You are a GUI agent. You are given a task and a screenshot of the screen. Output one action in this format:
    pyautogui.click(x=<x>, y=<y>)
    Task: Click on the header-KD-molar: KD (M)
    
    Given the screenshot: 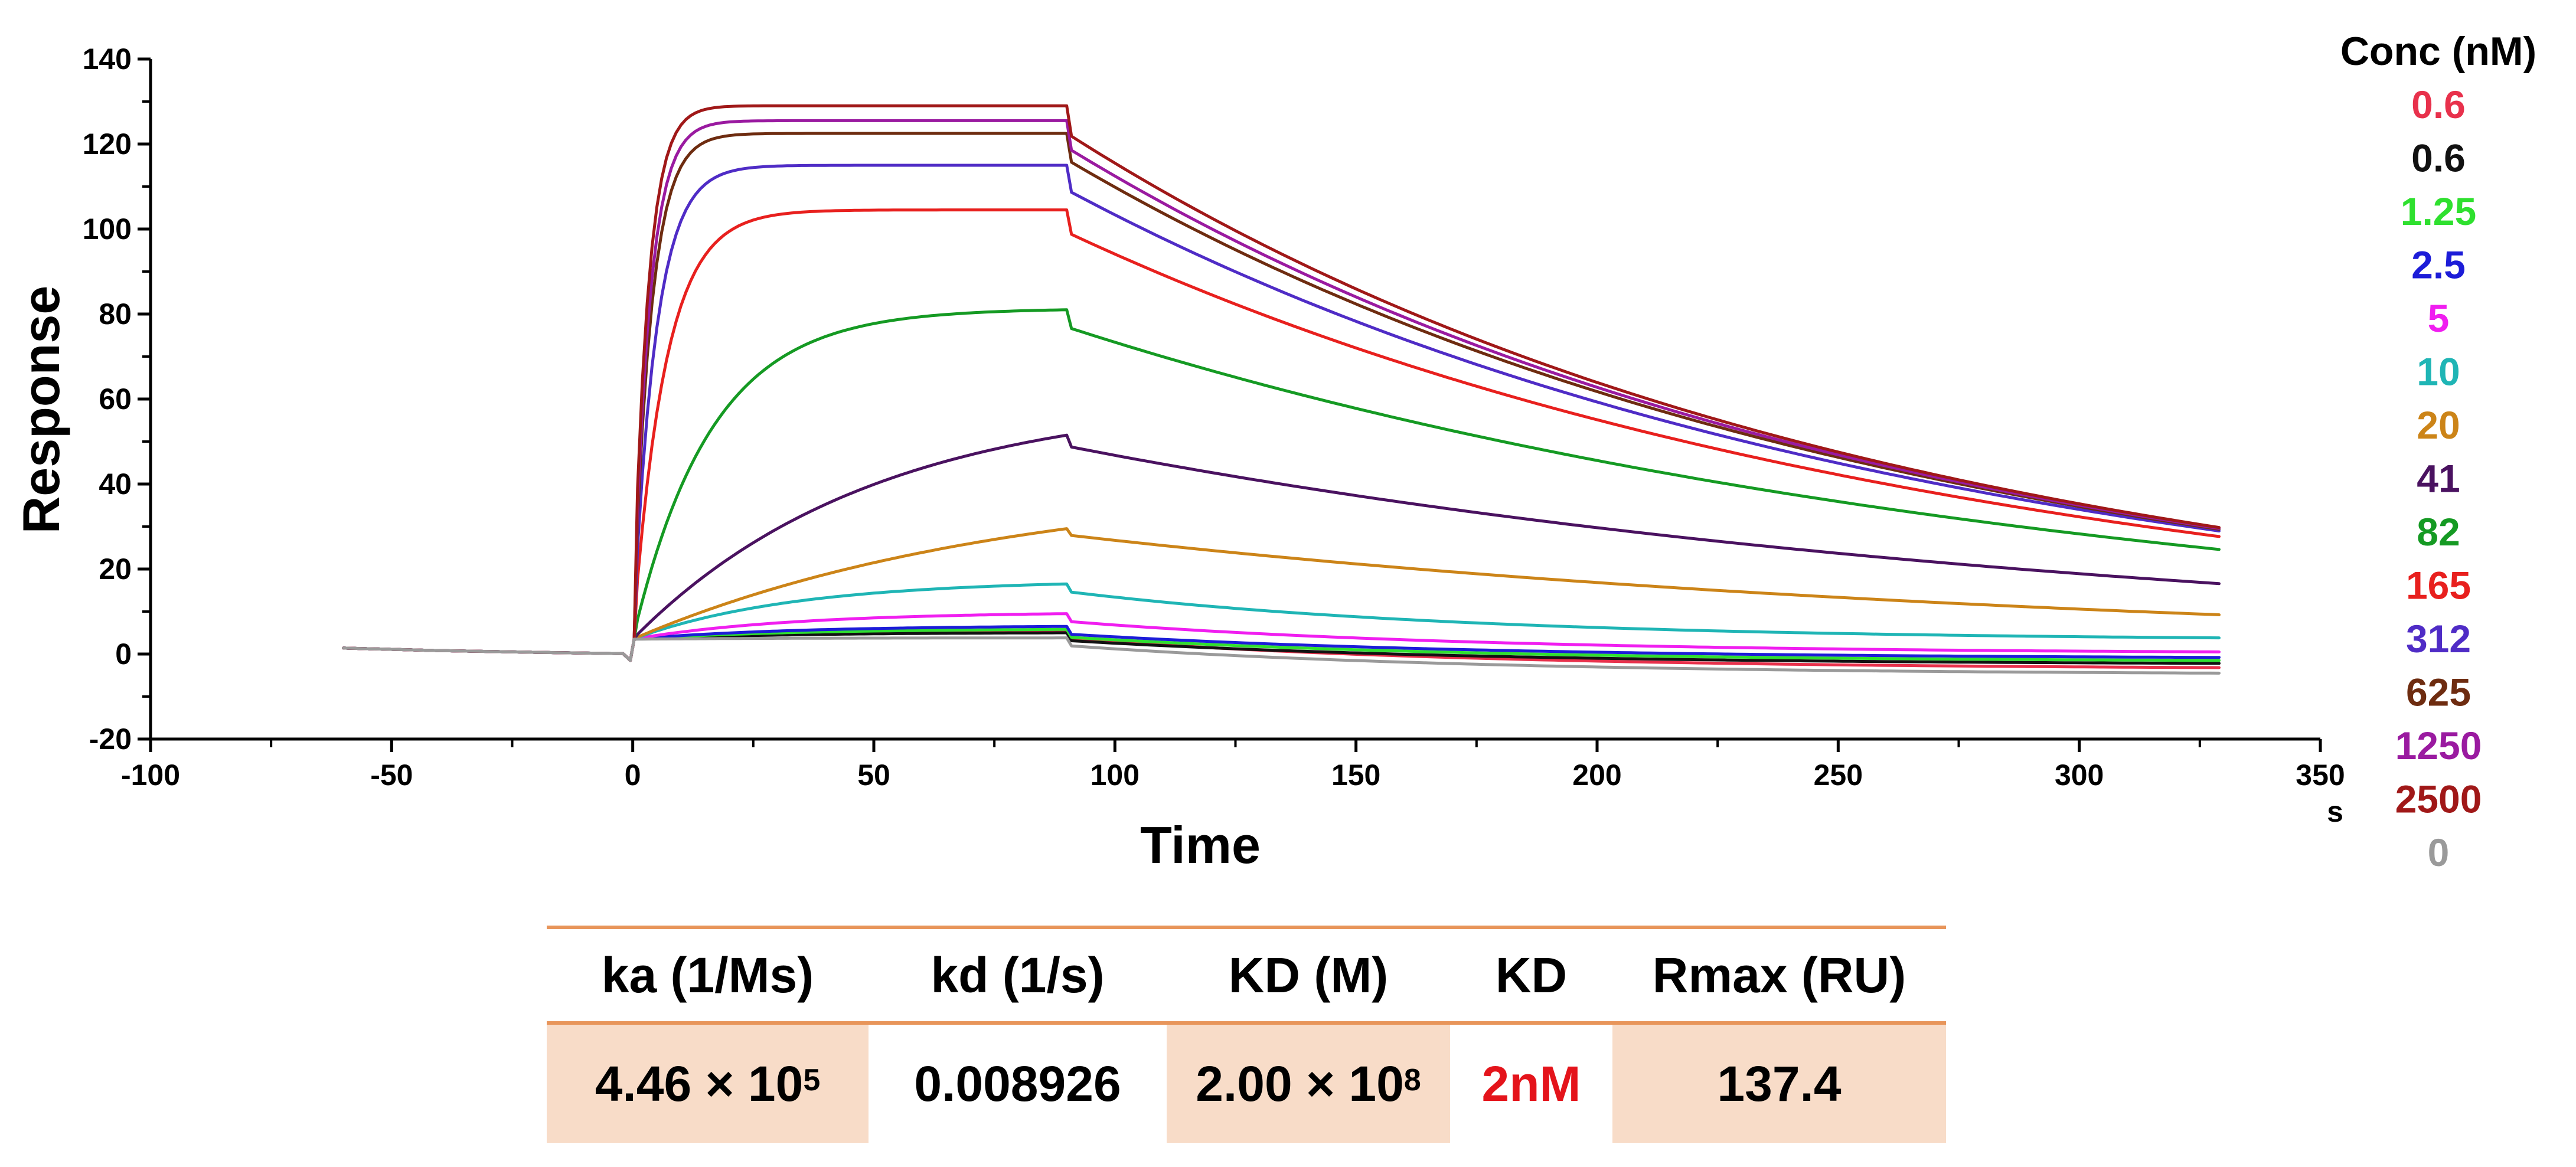 What is the action you would take?
    pyautogui.click(x=1308, y=975)
    